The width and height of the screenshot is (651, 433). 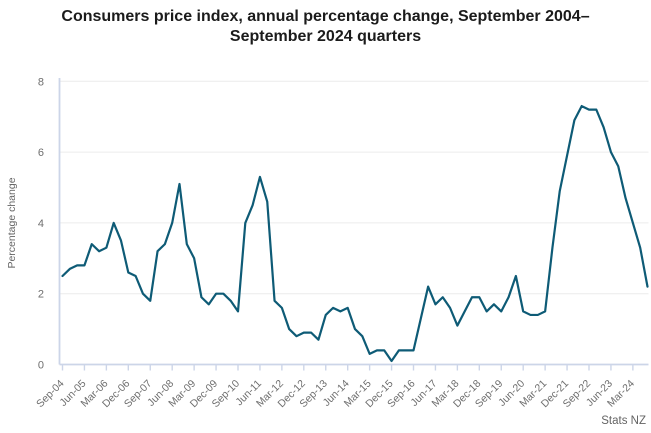 I want to click on y-tick-label: 8, so click(x=41, y=82).